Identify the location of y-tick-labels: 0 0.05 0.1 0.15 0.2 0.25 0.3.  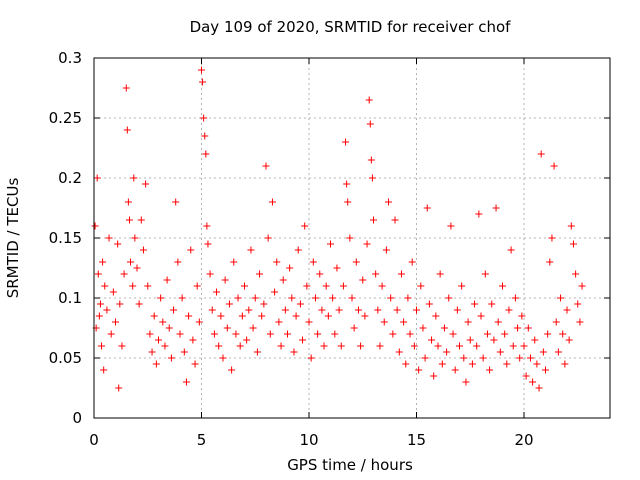
(65, 238).